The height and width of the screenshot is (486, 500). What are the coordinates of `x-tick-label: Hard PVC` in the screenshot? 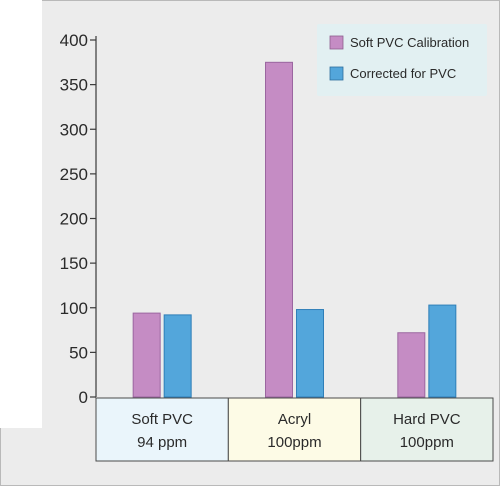 It's located at (427, 419).